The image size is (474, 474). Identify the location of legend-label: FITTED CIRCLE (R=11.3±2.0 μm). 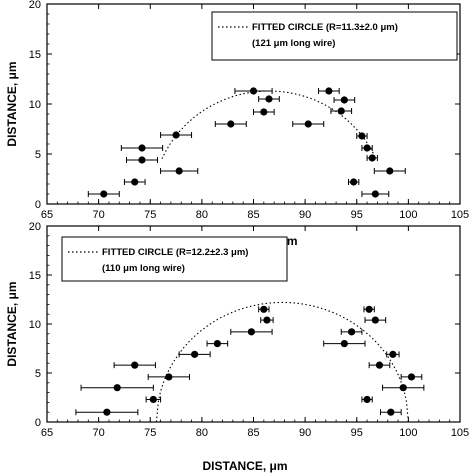
(325, 27).